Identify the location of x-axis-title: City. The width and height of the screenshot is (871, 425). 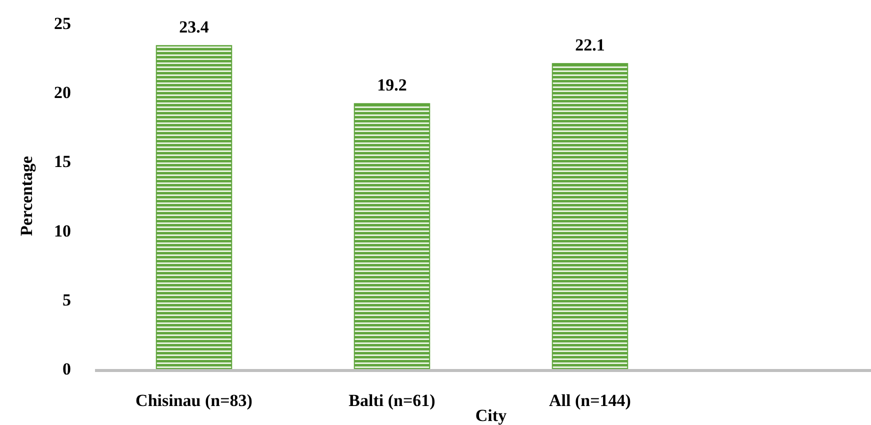
(491, 415).